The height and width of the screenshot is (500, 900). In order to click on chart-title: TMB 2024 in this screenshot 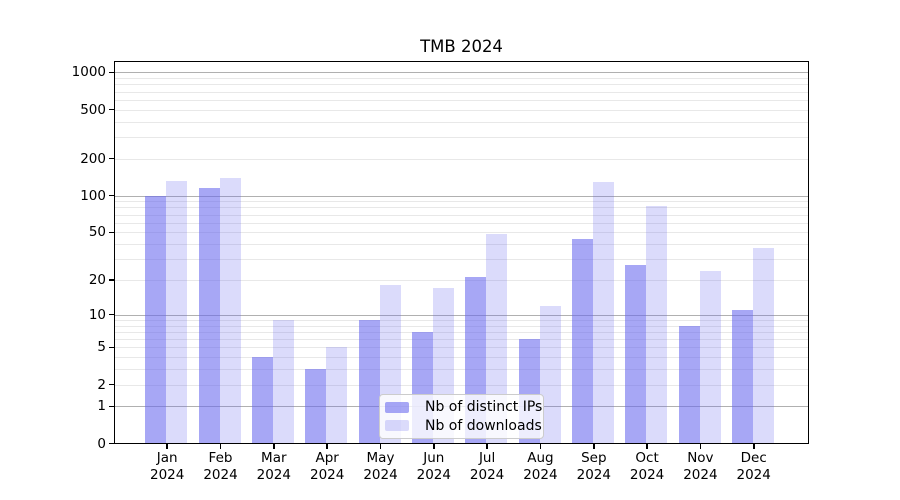, I will do `click(461, 46)`.